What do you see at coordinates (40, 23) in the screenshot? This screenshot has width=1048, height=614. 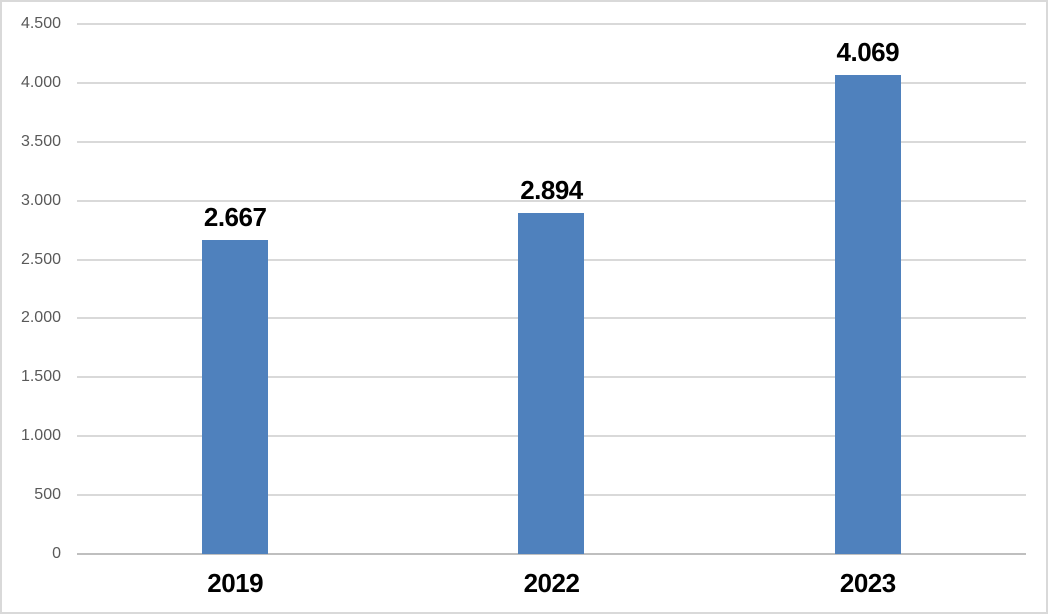 I see `y-tick-label: 4.500` at bounding box center [40, 23].